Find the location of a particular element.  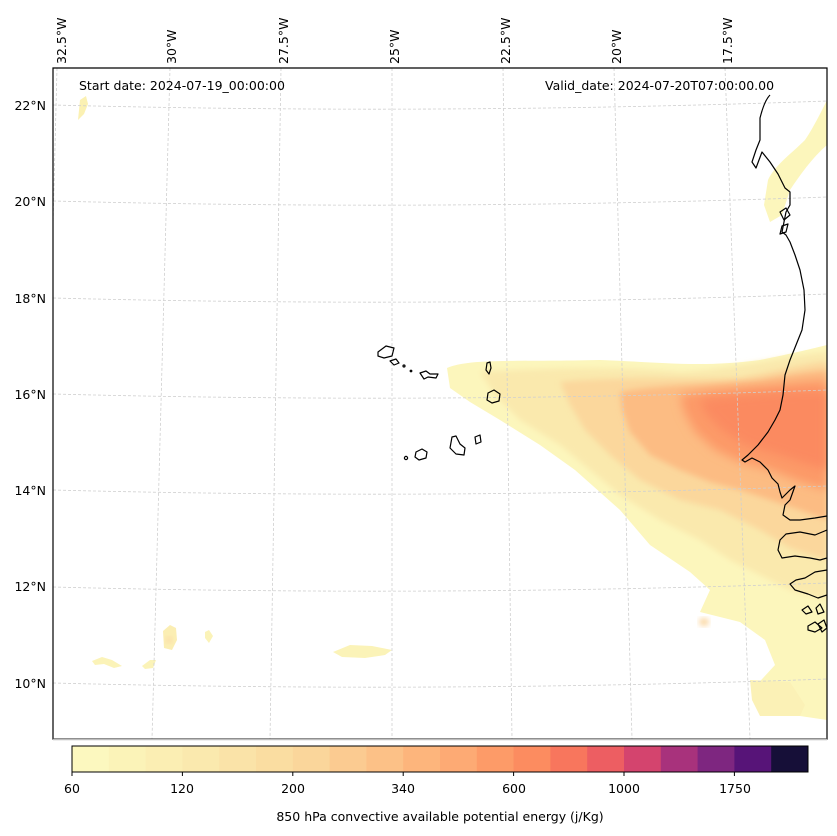

island-santo-antao is located at coordinates (386, 352).